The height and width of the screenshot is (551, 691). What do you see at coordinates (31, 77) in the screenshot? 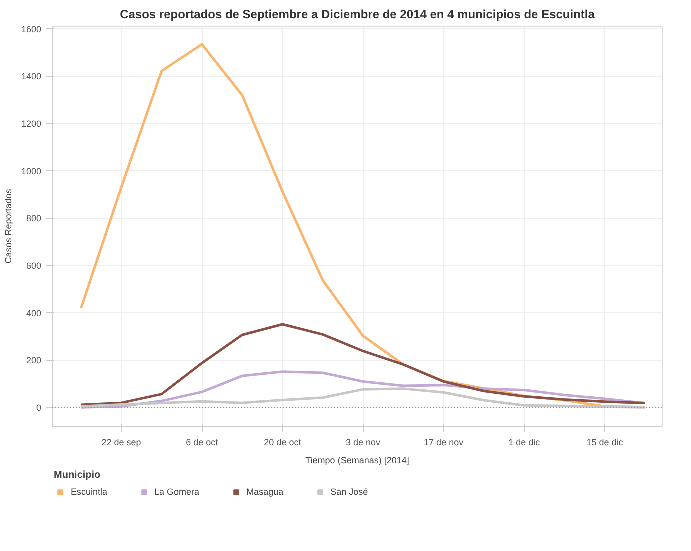
I see `y-tick-label: 1400` at bounding box center [31, 77].